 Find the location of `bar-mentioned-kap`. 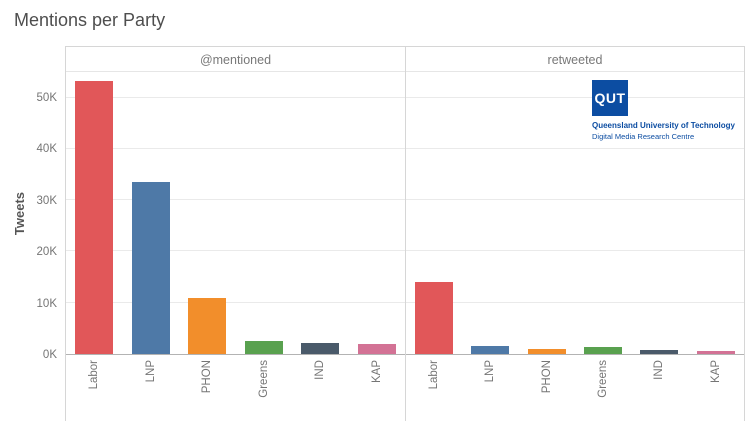

bar-mentioned-kap is located at coordinates (376, 348).